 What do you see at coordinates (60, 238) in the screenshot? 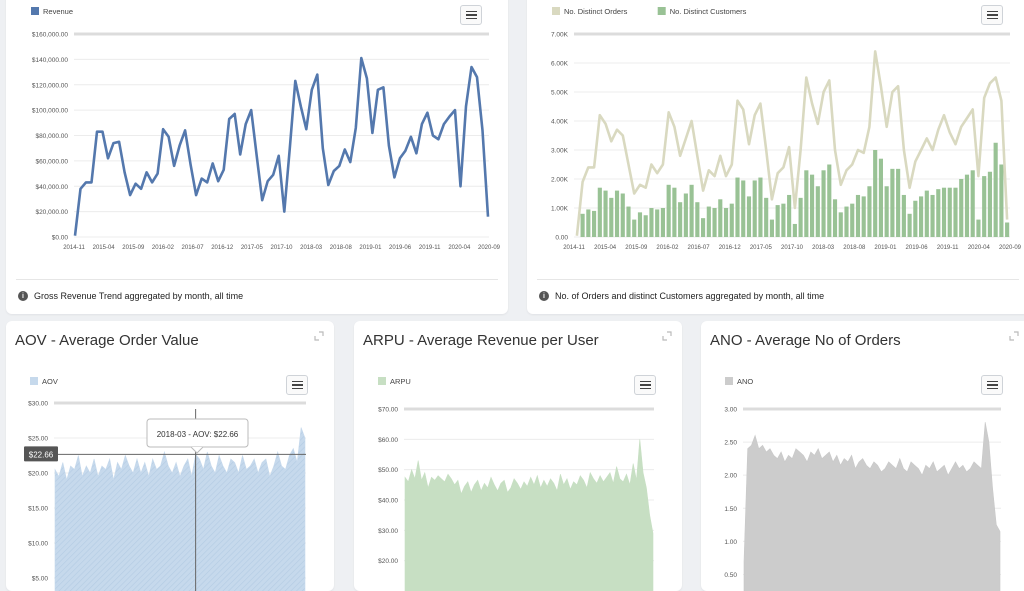
I see `y-tick-label: $0.00` at bounding box center [60, 238].